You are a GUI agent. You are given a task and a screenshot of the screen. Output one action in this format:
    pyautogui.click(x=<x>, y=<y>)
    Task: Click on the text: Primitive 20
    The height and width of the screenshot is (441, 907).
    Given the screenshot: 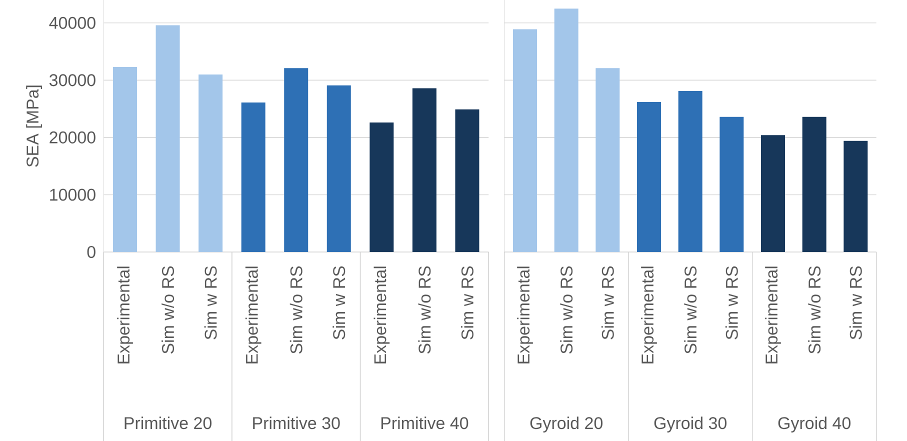 What is the action you would take?
    pyautogui.click(x=168, y=423)
    